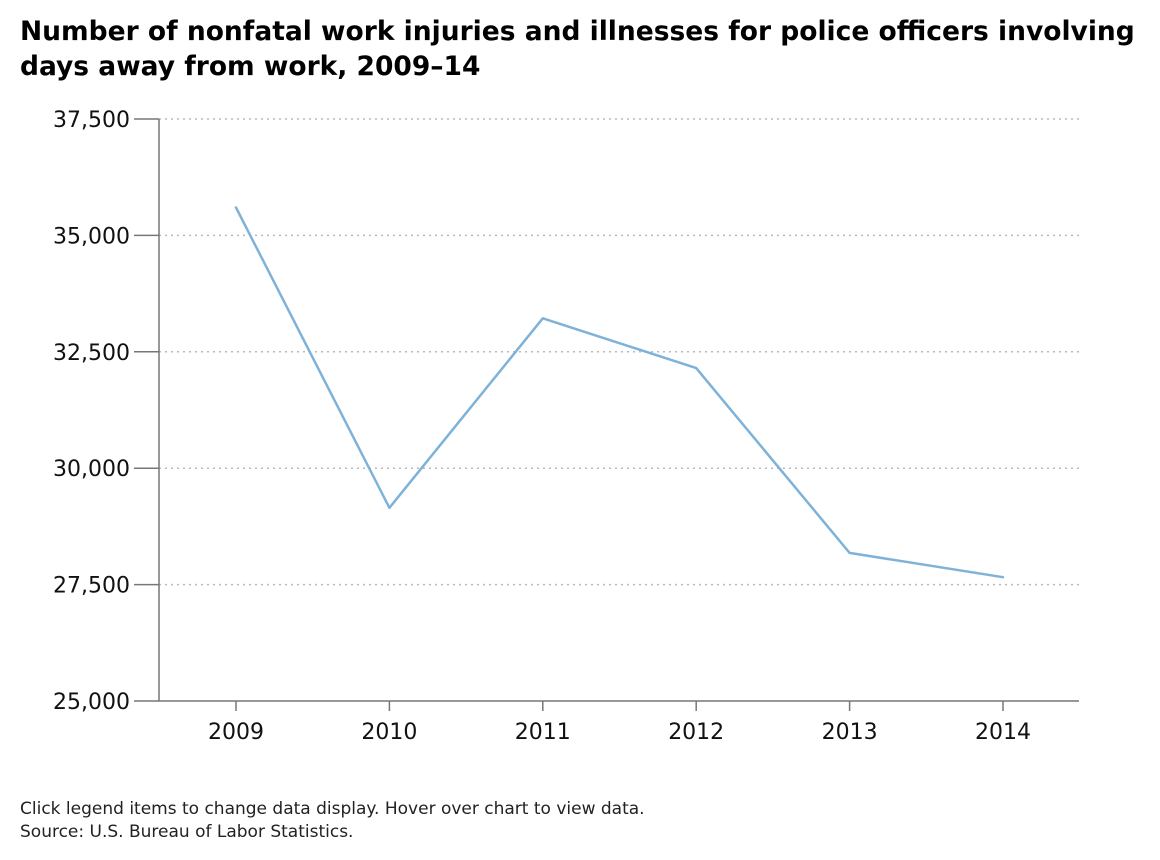 The height and width of the screenshot is (860, 1160). I want to click on x-tick-label: 2009, so click(236, 732).